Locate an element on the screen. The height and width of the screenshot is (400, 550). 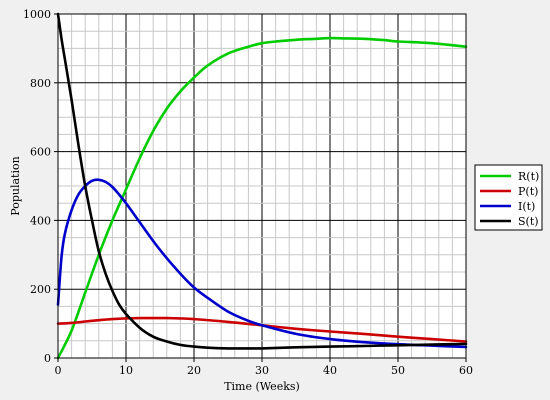
y-axis-title: Population is located at coordinates (15, 185).